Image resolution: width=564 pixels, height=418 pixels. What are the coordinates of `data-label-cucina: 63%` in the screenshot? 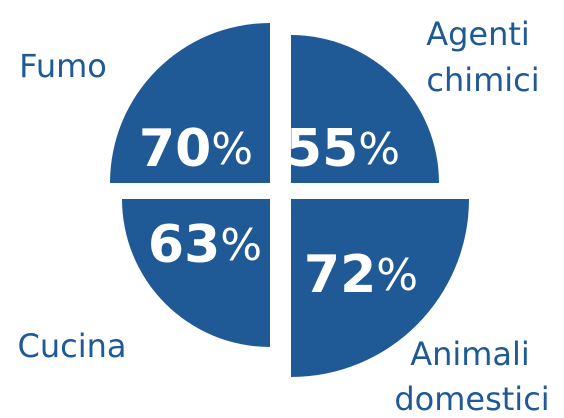 It's located at (205, 245).